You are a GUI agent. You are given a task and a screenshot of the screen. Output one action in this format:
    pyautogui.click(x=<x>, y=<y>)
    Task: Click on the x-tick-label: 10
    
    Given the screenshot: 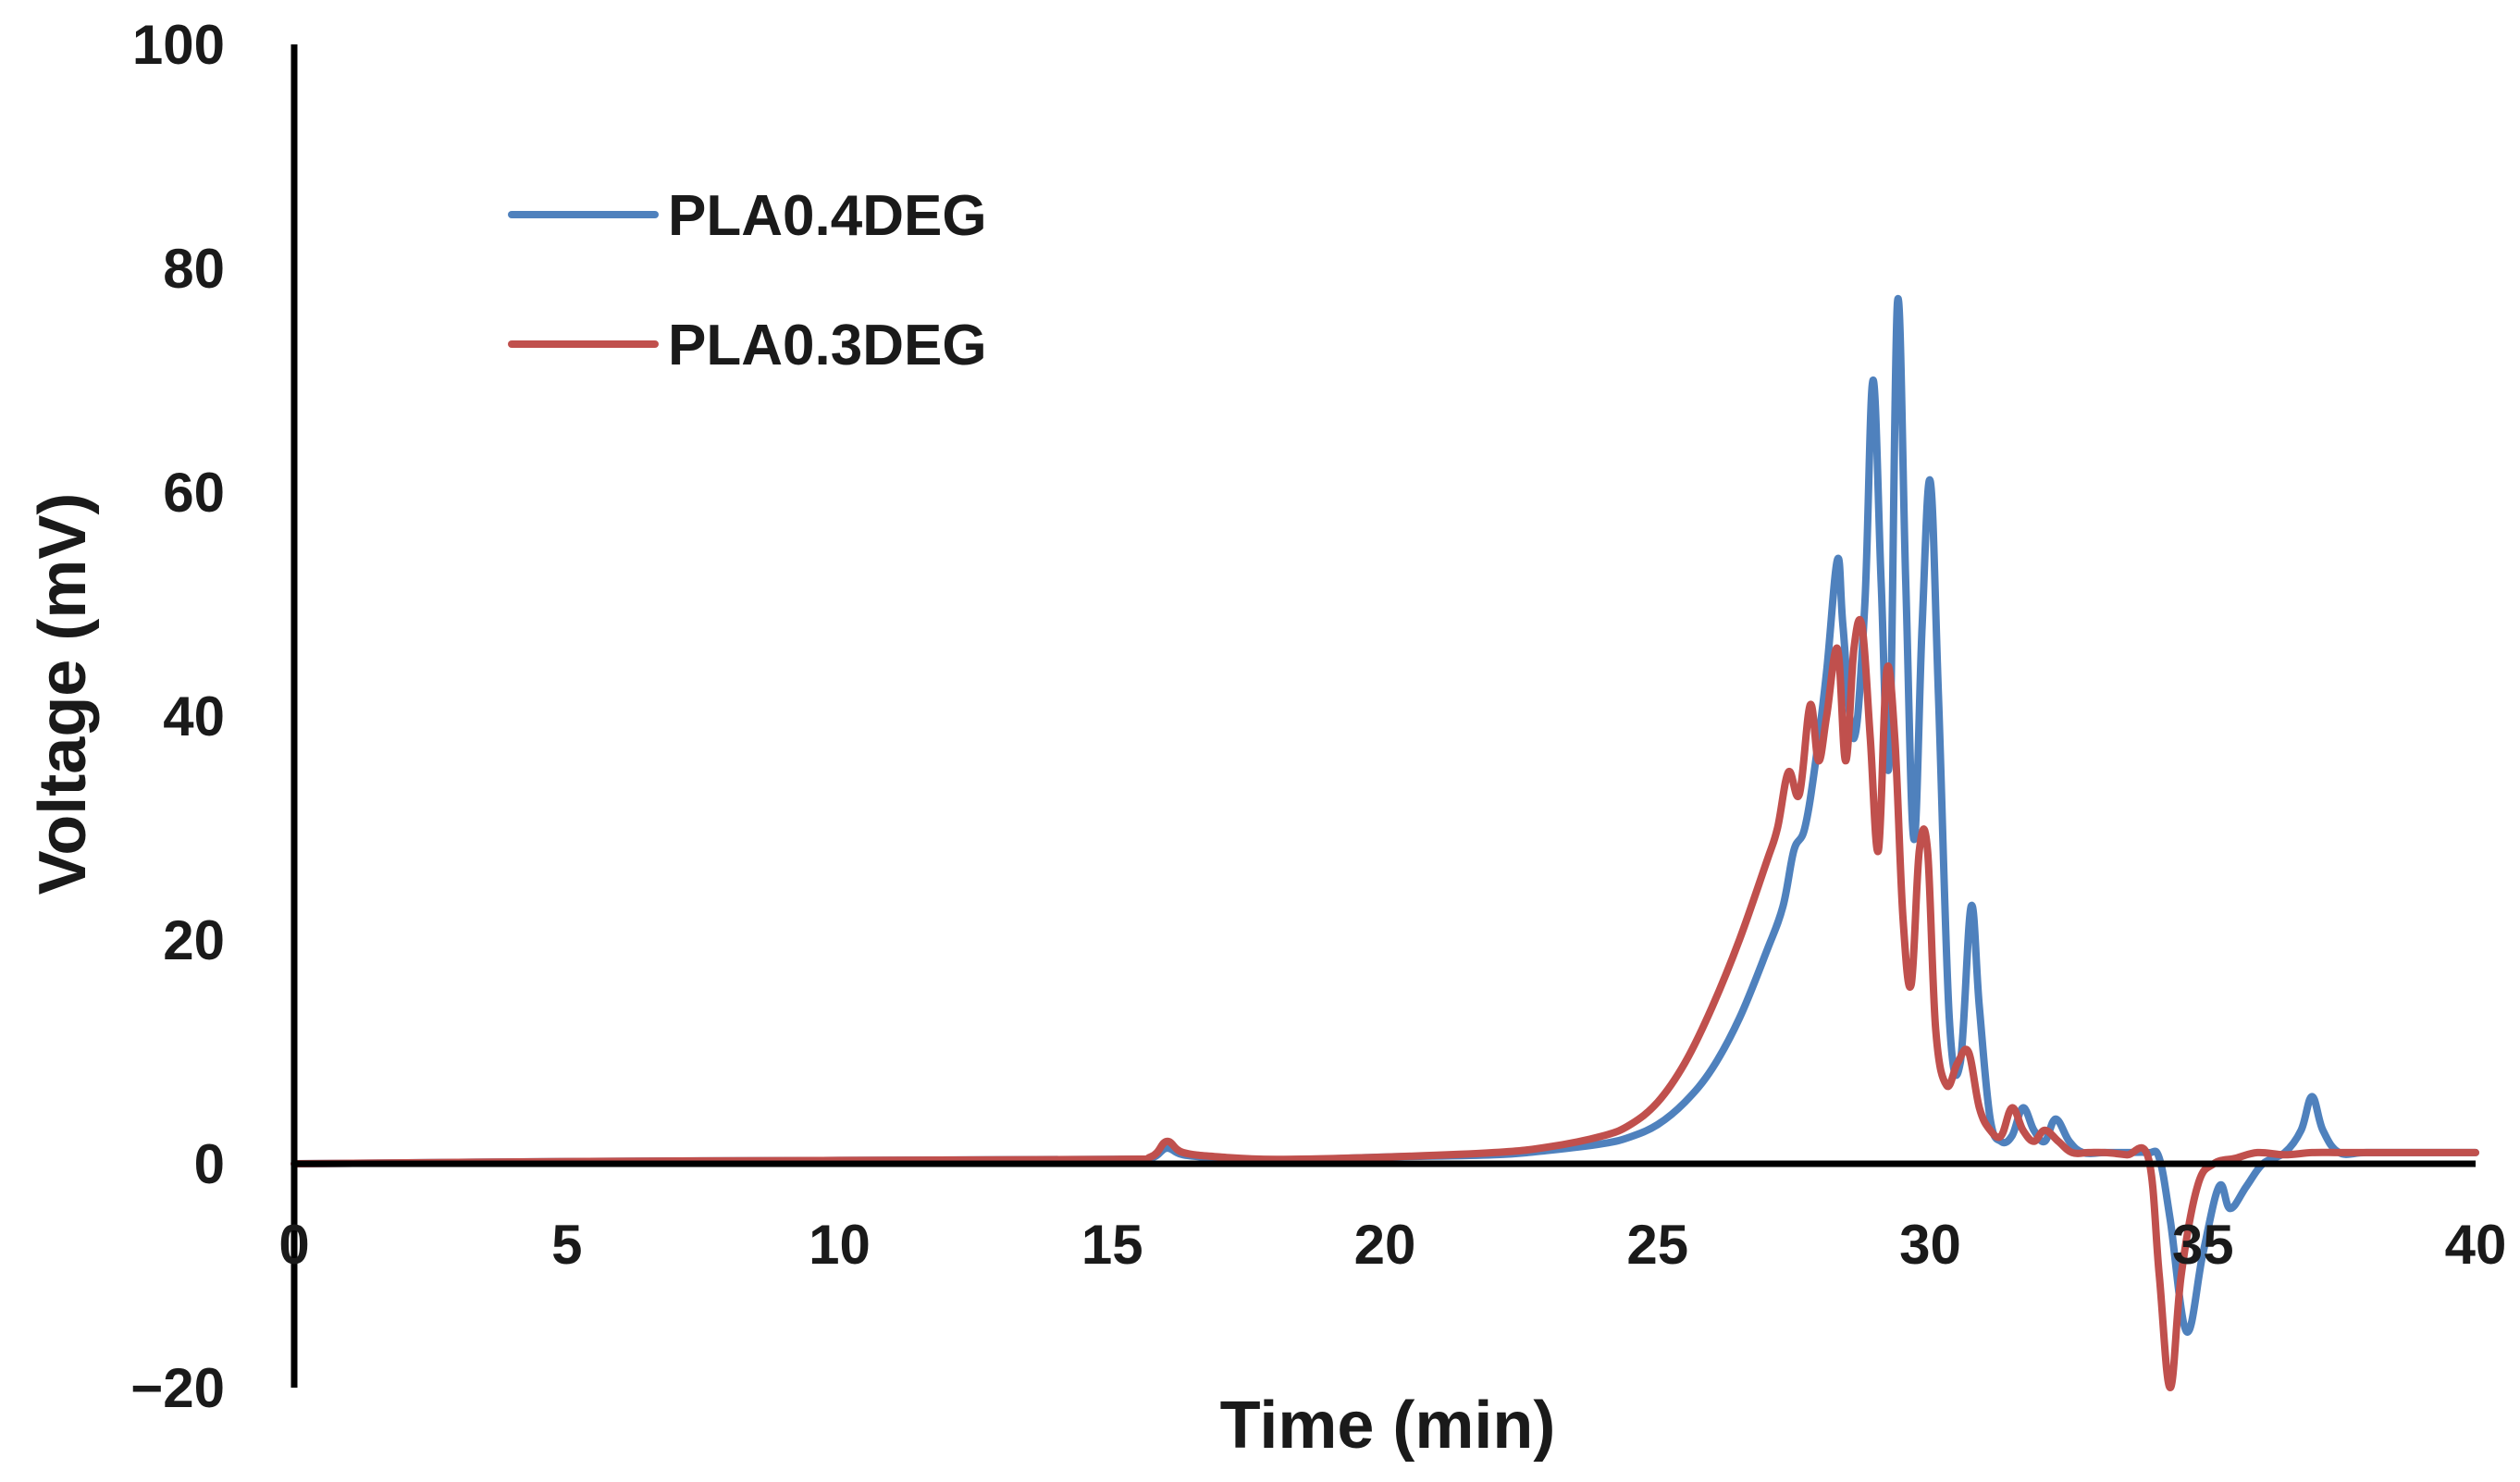 What is the action you would take?
    pyautogui.click(x=840, y=1245)
    